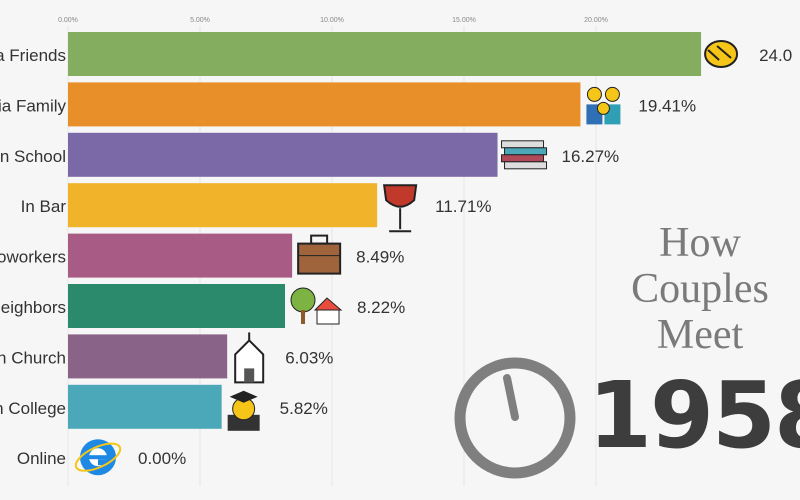  What do you see at coordinates (381, 307) in the screenshot?
I see `value-label: 8.22%` at bounding box center [381, 307].